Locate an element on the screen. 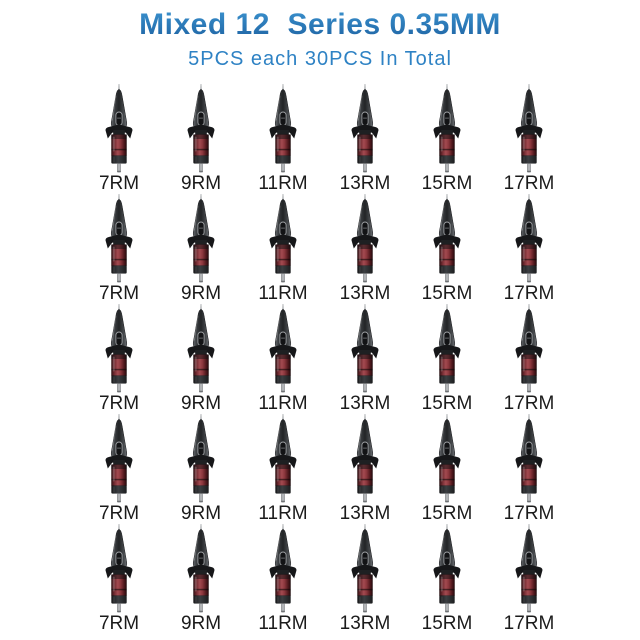 The height and width of the screenshot is (640, 640). page-title: Mixed 12 Series 0.35MM is located at coordinates (320, 25).